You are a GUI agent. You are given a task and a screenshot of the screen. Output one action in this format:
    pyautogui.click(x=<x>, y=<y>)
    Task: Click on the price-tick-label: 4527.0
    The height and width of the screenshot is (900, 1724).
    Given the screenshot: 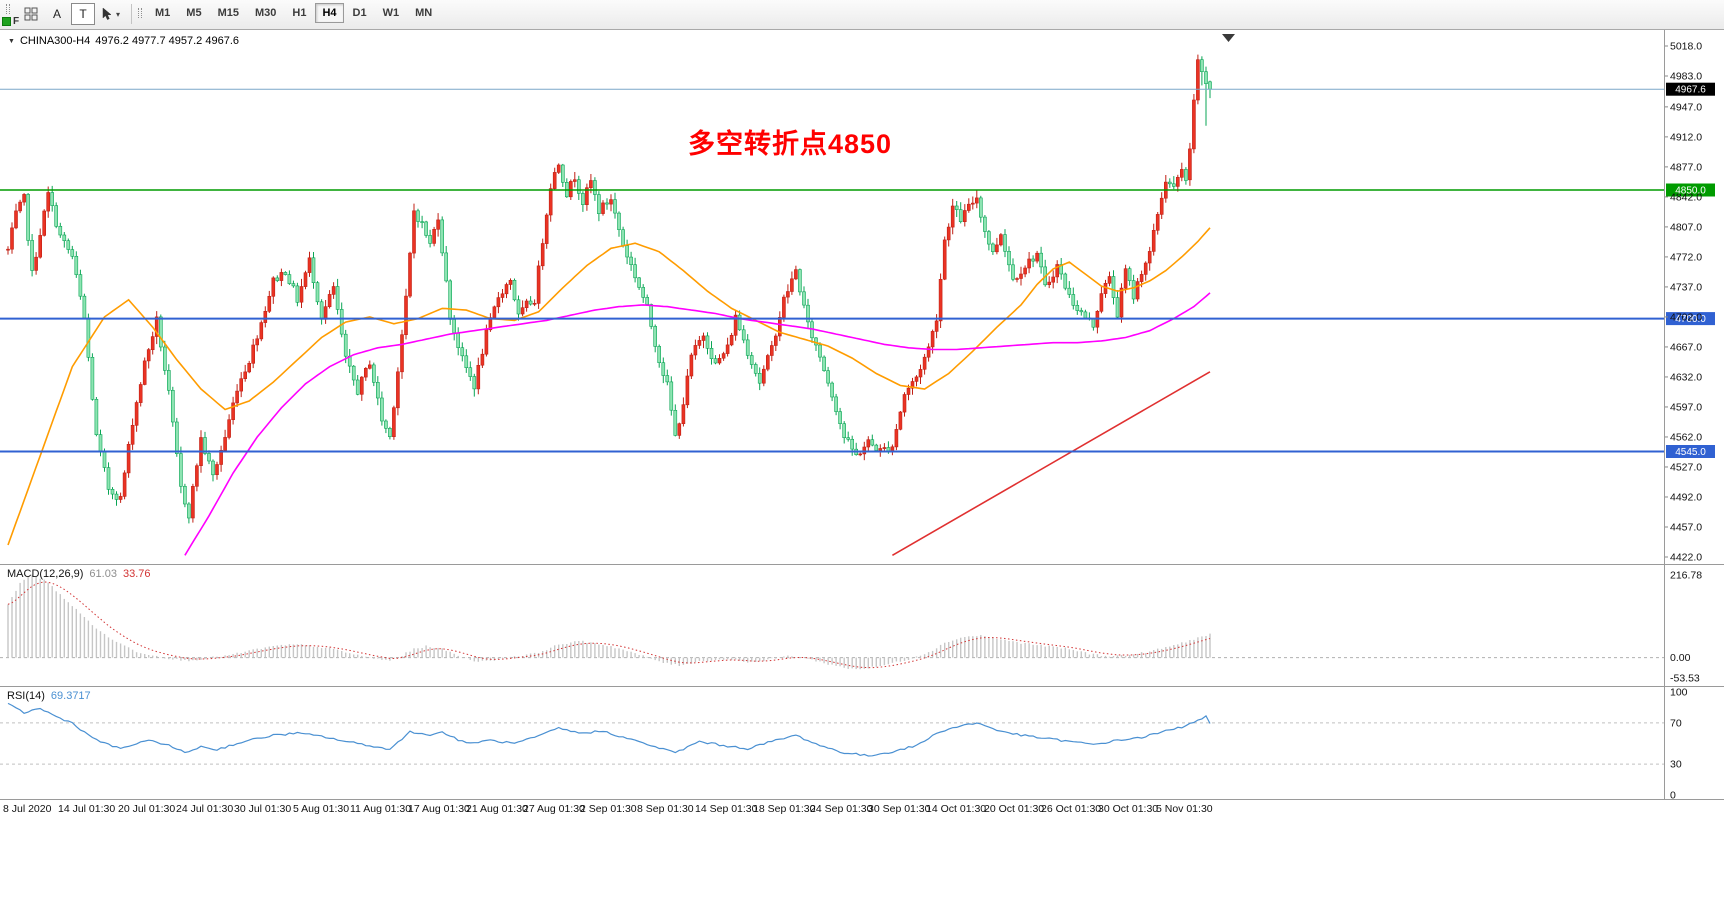 What is the action you would take?
    pyautogui.click(x=1686, y=467)
    